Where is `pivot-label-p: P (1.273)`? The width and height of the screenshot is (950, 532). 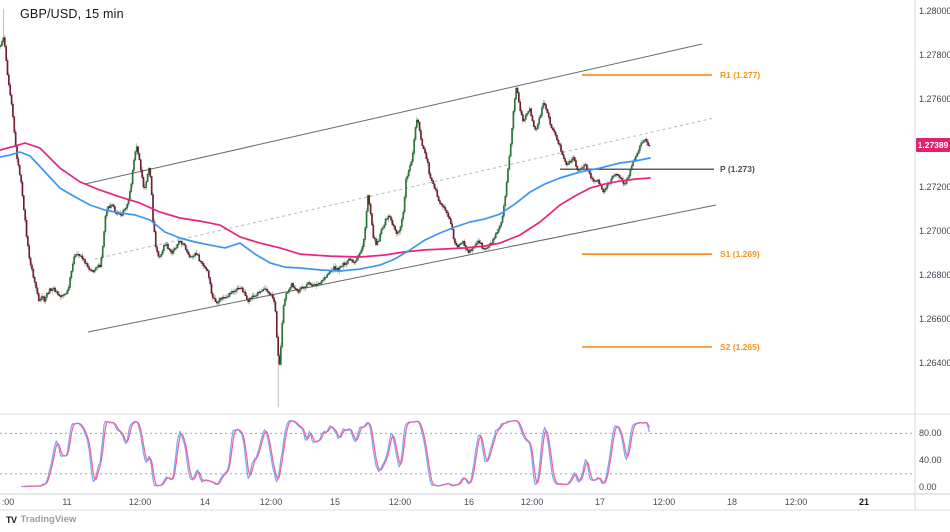
pivot-label-p: P (1.273) is located at coordinates (737, 169).